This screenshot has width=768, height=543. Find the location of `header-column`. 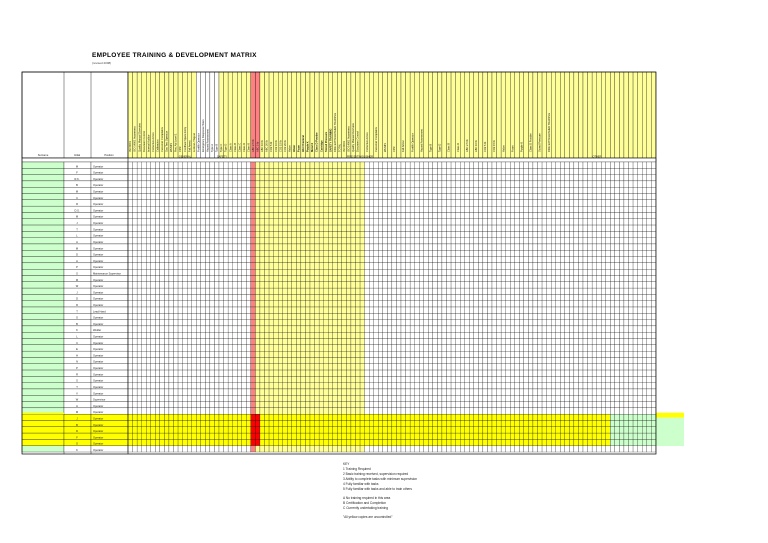

header-column is located at coordinates (512, 115).